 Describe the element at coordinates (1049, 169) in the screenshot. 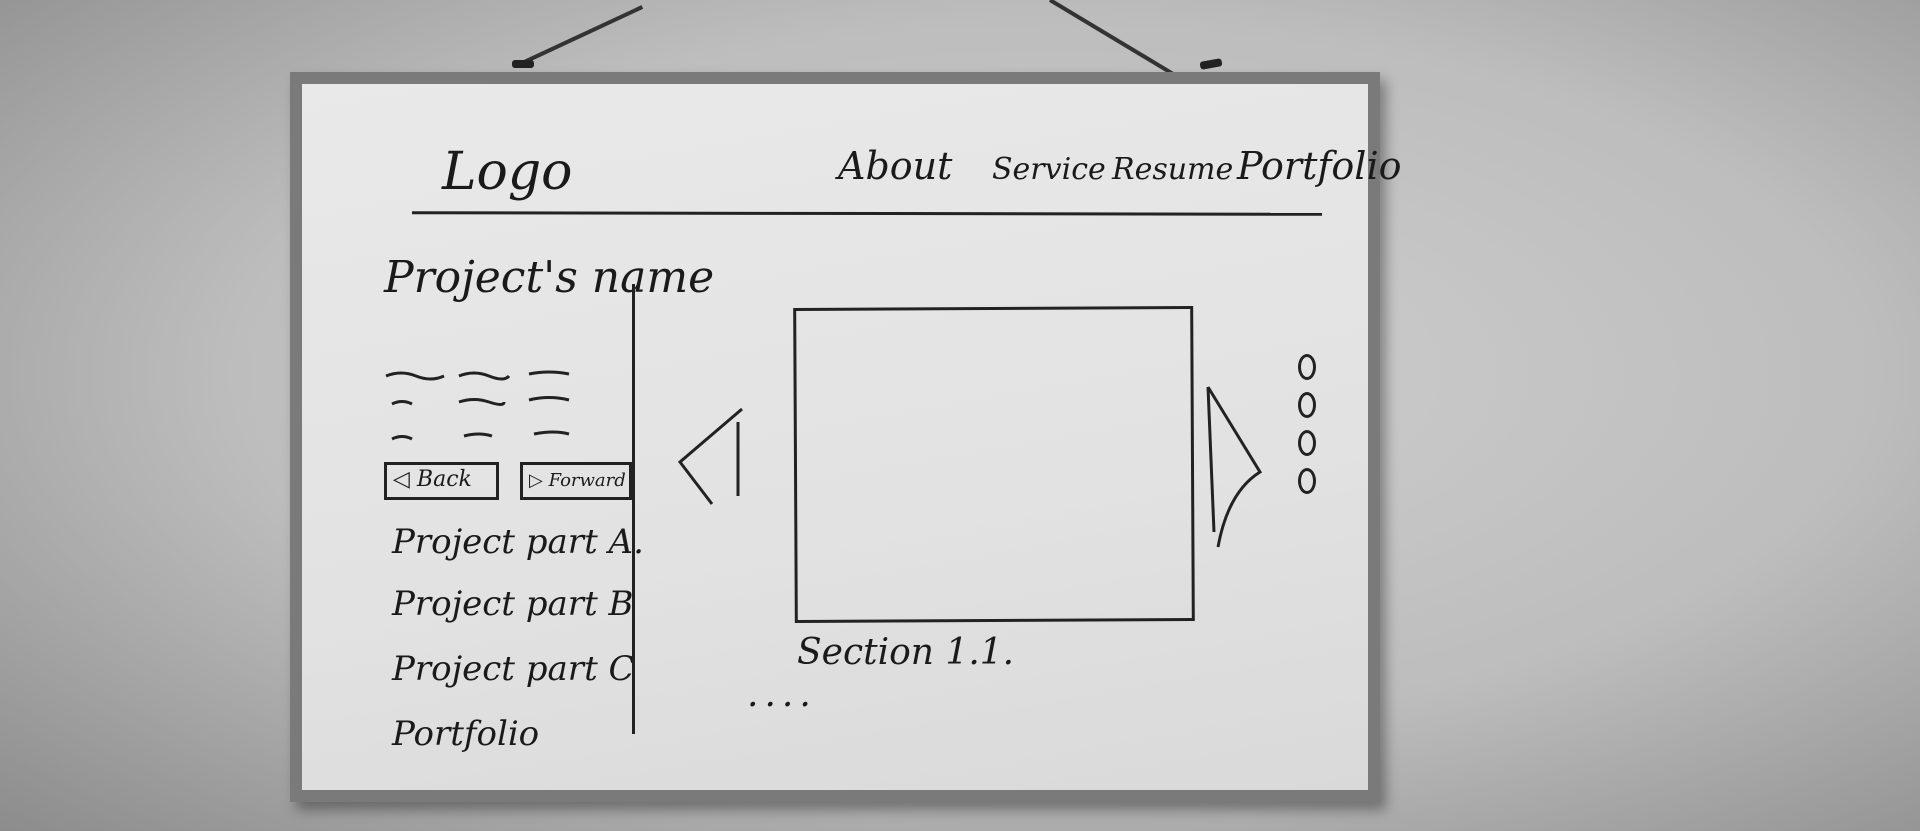

I see `nav-service: Service` at that location.